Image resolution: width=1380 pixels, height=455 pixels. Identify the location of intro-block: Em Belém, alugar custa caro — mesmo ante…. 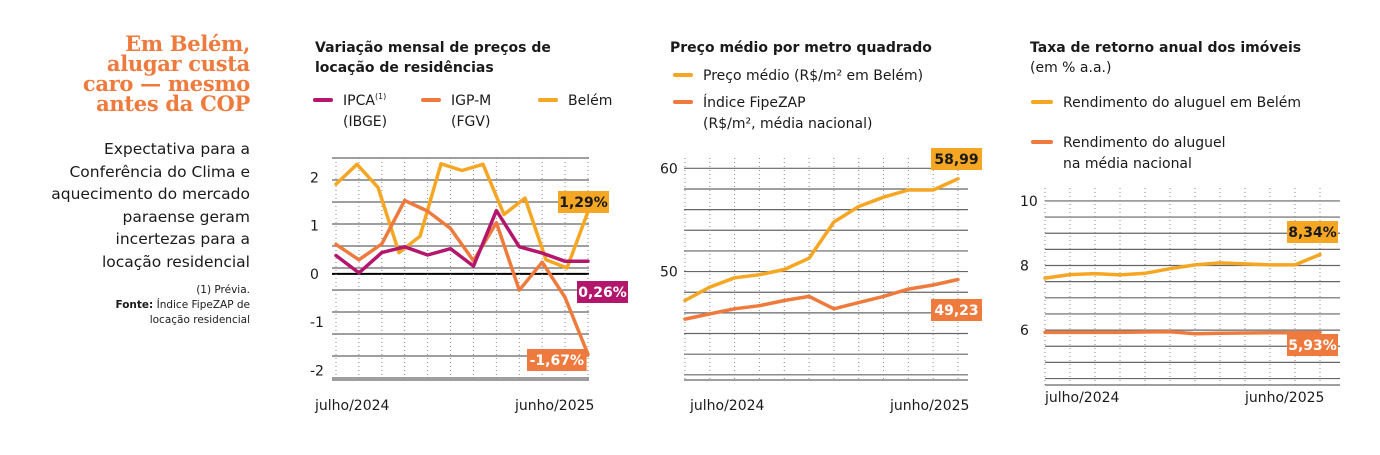
(145, 179).